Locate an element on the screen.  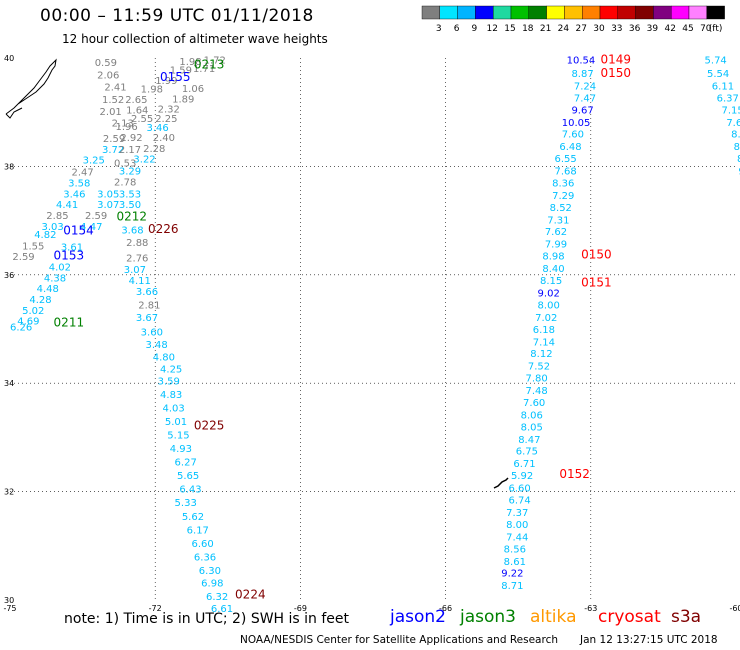
swh-value: 1.71 is located at coordinates (204, 69).